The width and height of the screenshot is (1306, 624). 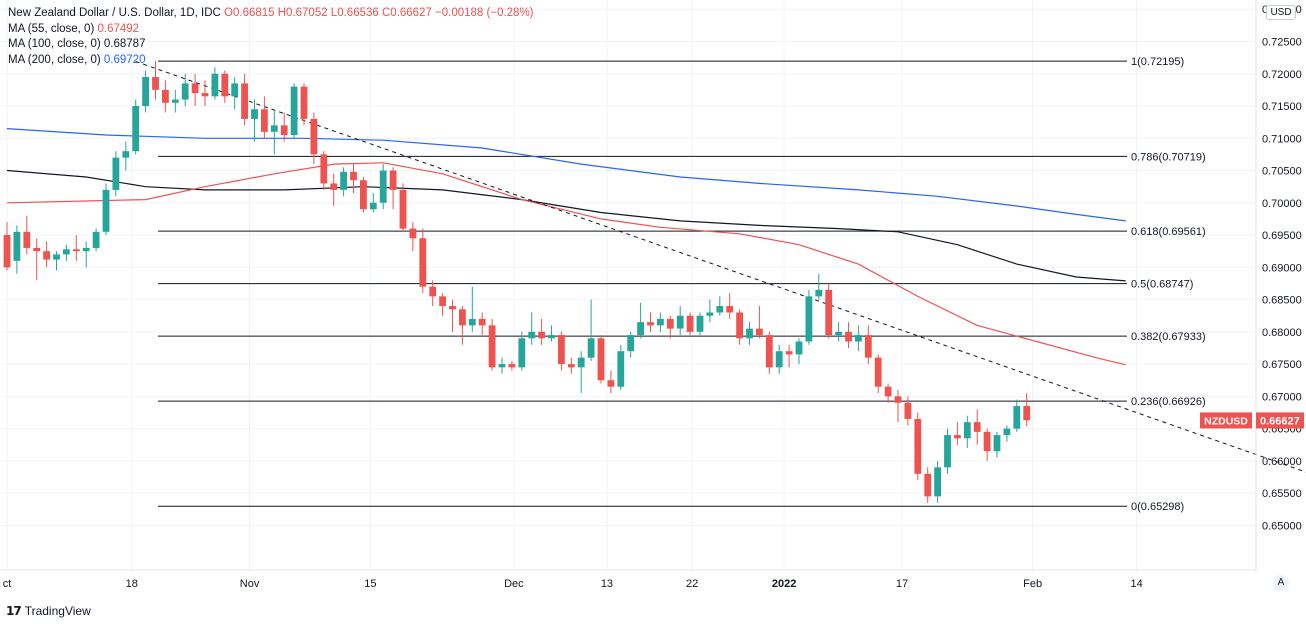 I want to click on tradingview-brand: 17 TradingView, so click(x=48, y=611).